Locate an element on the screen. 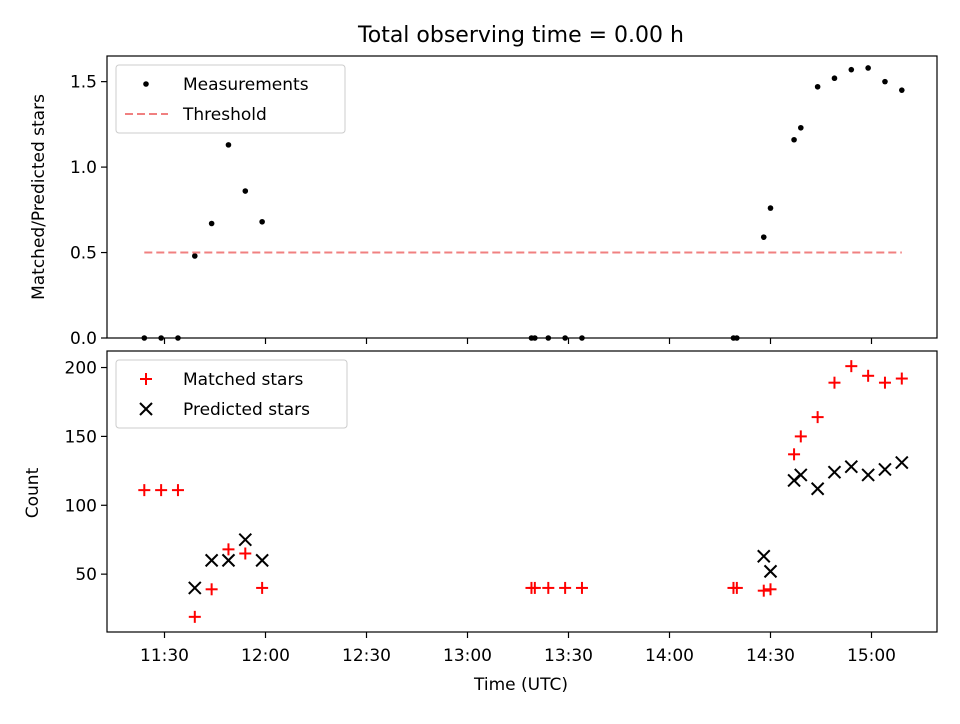 Image resolution: width=960 pixels, height=724 pixels. x-tick-label: 14:00 is located at coordinates (669, 656).